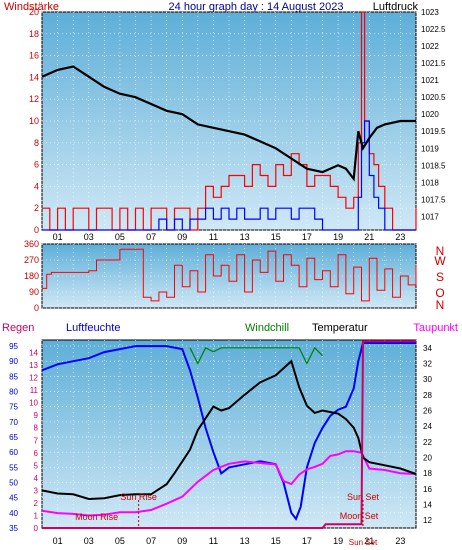 The height and width of the screenshot is (550, 462). What do you see at coordinates (439, 293) in the screenshot?
I see `compass-label: O` at bounding box center [439, 293].